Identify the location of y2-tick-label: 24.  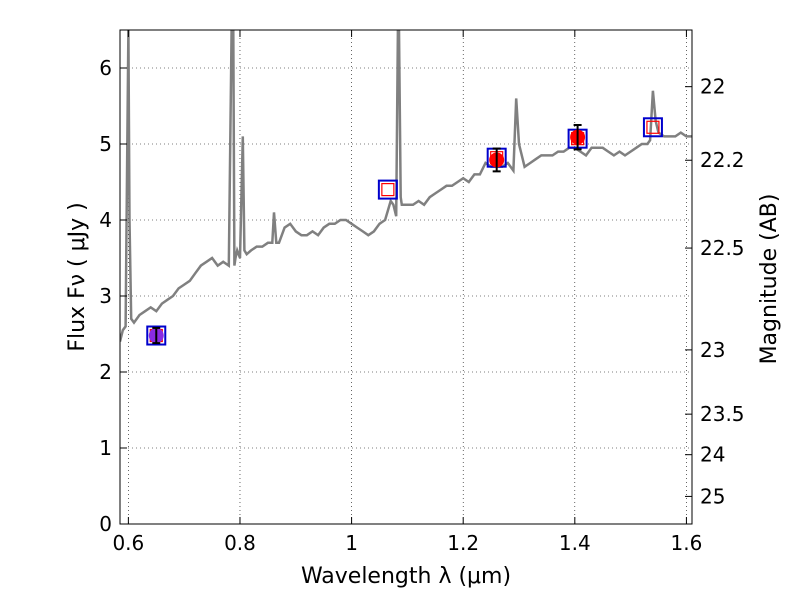
(712, 455).